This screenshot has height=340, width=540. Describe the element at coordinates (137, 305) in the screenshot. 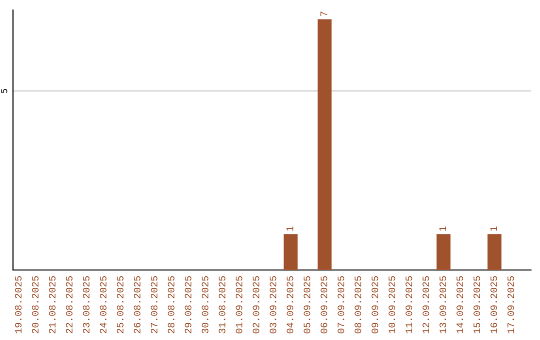

I see `x-tick-label: 26.08.2025` at that location.